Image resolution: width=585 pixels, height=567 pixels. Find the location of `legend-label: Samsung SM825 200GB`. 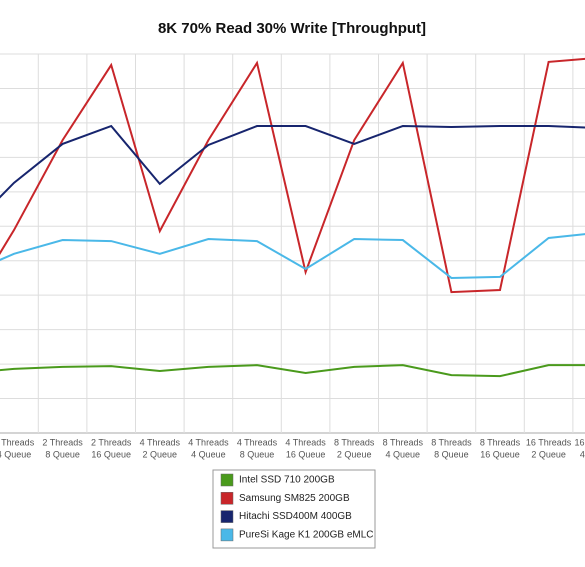

legend-label: Samsung SM825 200GB is located at coordinates (294, 498).